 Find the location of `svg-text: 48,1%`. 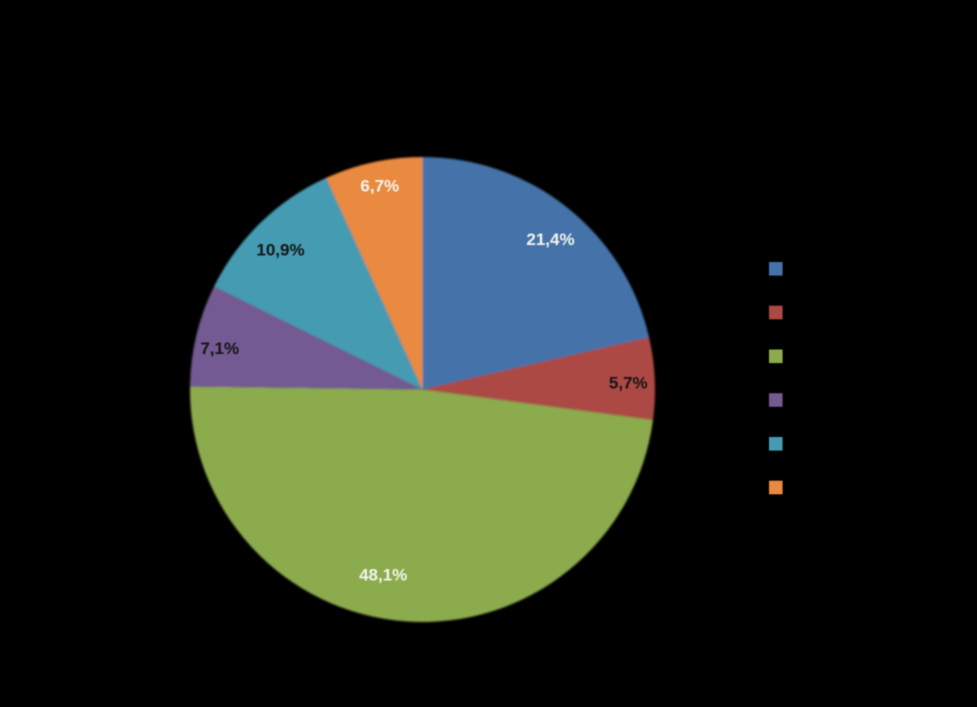

svg-text: 48,1% is located at coordinates (383, 575).